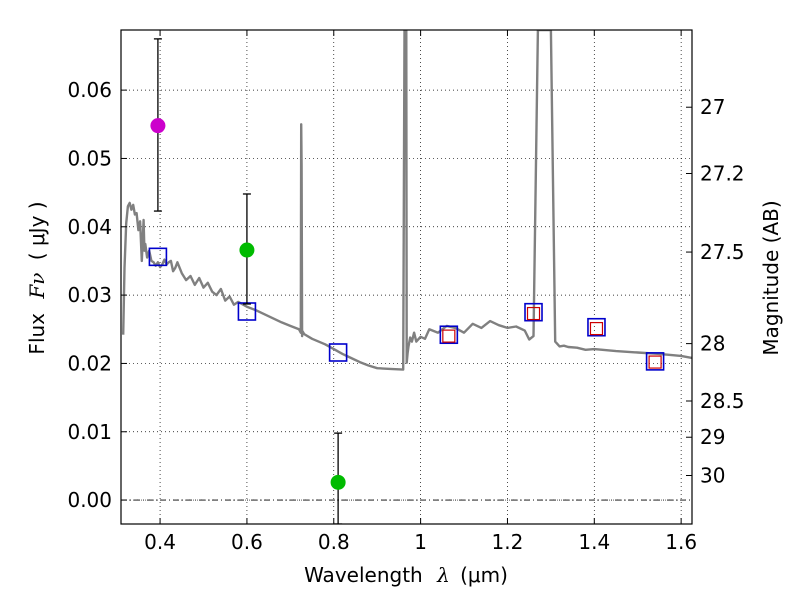 This screenshot has height=600, width=800. What do you see at coordinates (37, 334) in the screenshot?
I see `y-axis-title-main: Flux` at bounding box center [37, 334].